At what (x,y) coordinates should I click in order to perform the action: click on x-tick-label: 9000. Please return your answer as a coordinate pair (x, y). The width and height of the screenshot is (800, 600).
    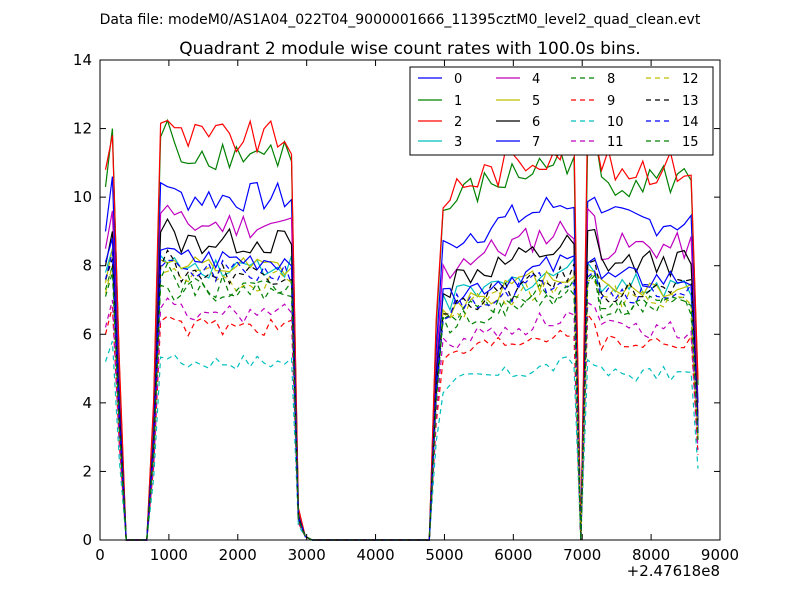
    Looking at the image, I should click on (720, 555).